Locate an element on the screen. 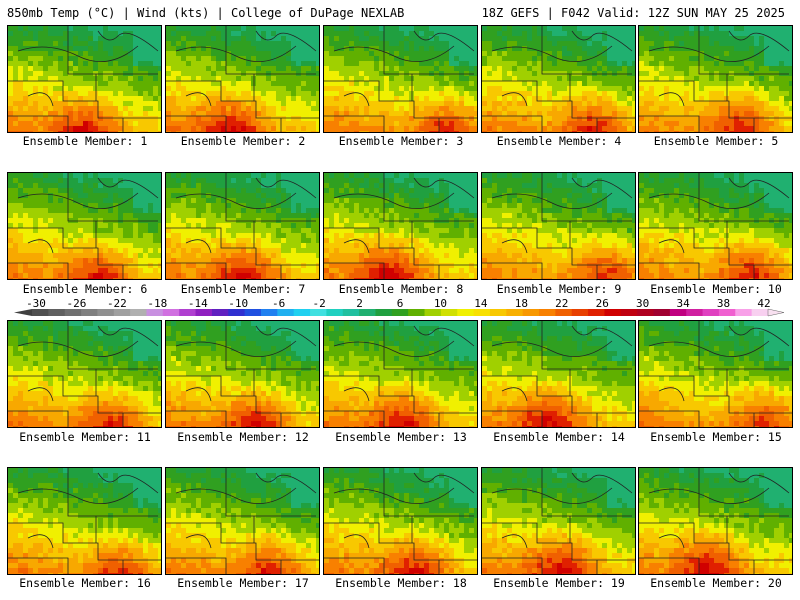  colorbar-tick-label: -26 is located at coordinates (77, 303).